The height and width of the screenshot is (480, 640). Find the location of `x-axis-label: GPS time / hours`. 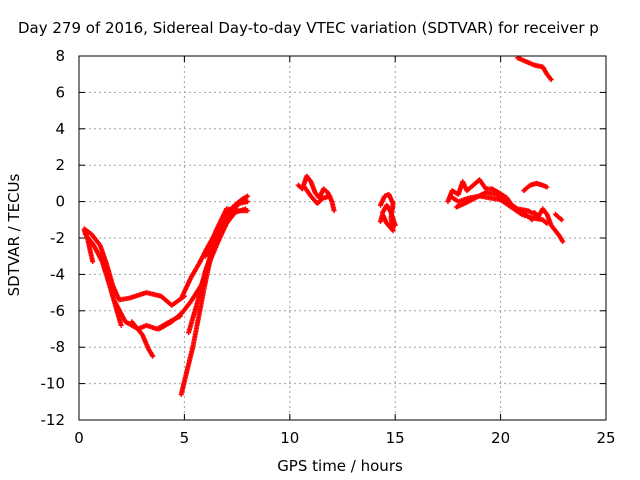

x-axis-label: GPS time / hours is located at coordinates (340, 466).